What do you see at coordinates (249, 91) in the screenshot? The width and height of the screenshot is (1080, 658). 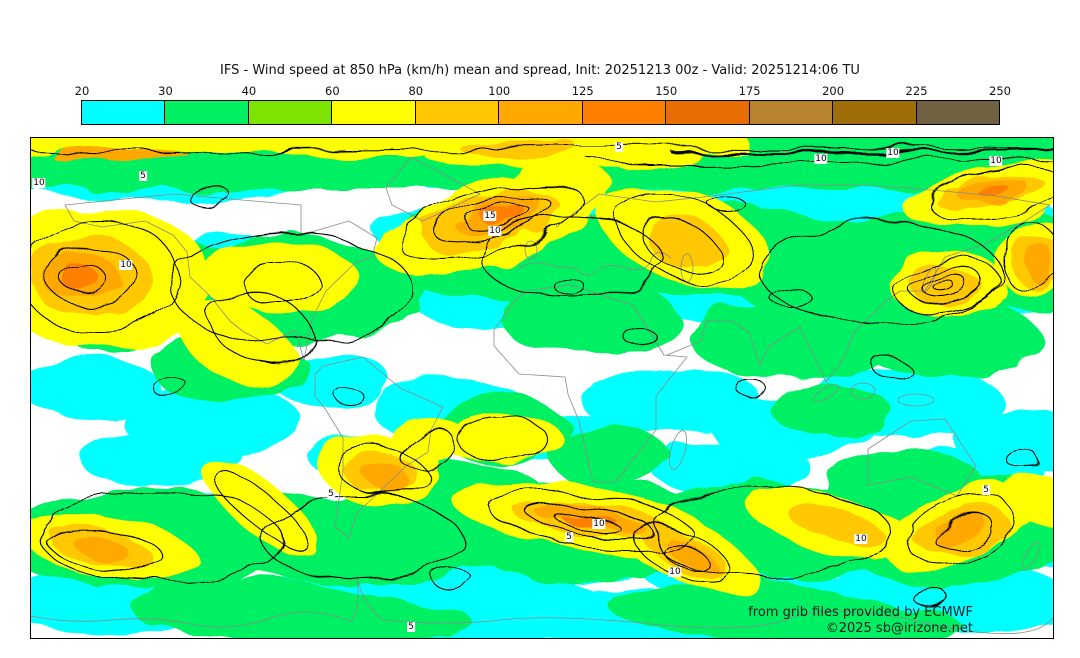 I see `colorbar-tick-label: 40` at bounding box center [249, 91].